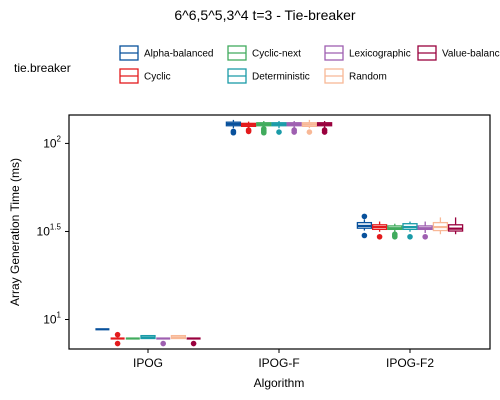  What do you see at coordinates (42, 68) in the screenshot?
I see `legend-title: tie.breaker` at bounding box center [42, 68].